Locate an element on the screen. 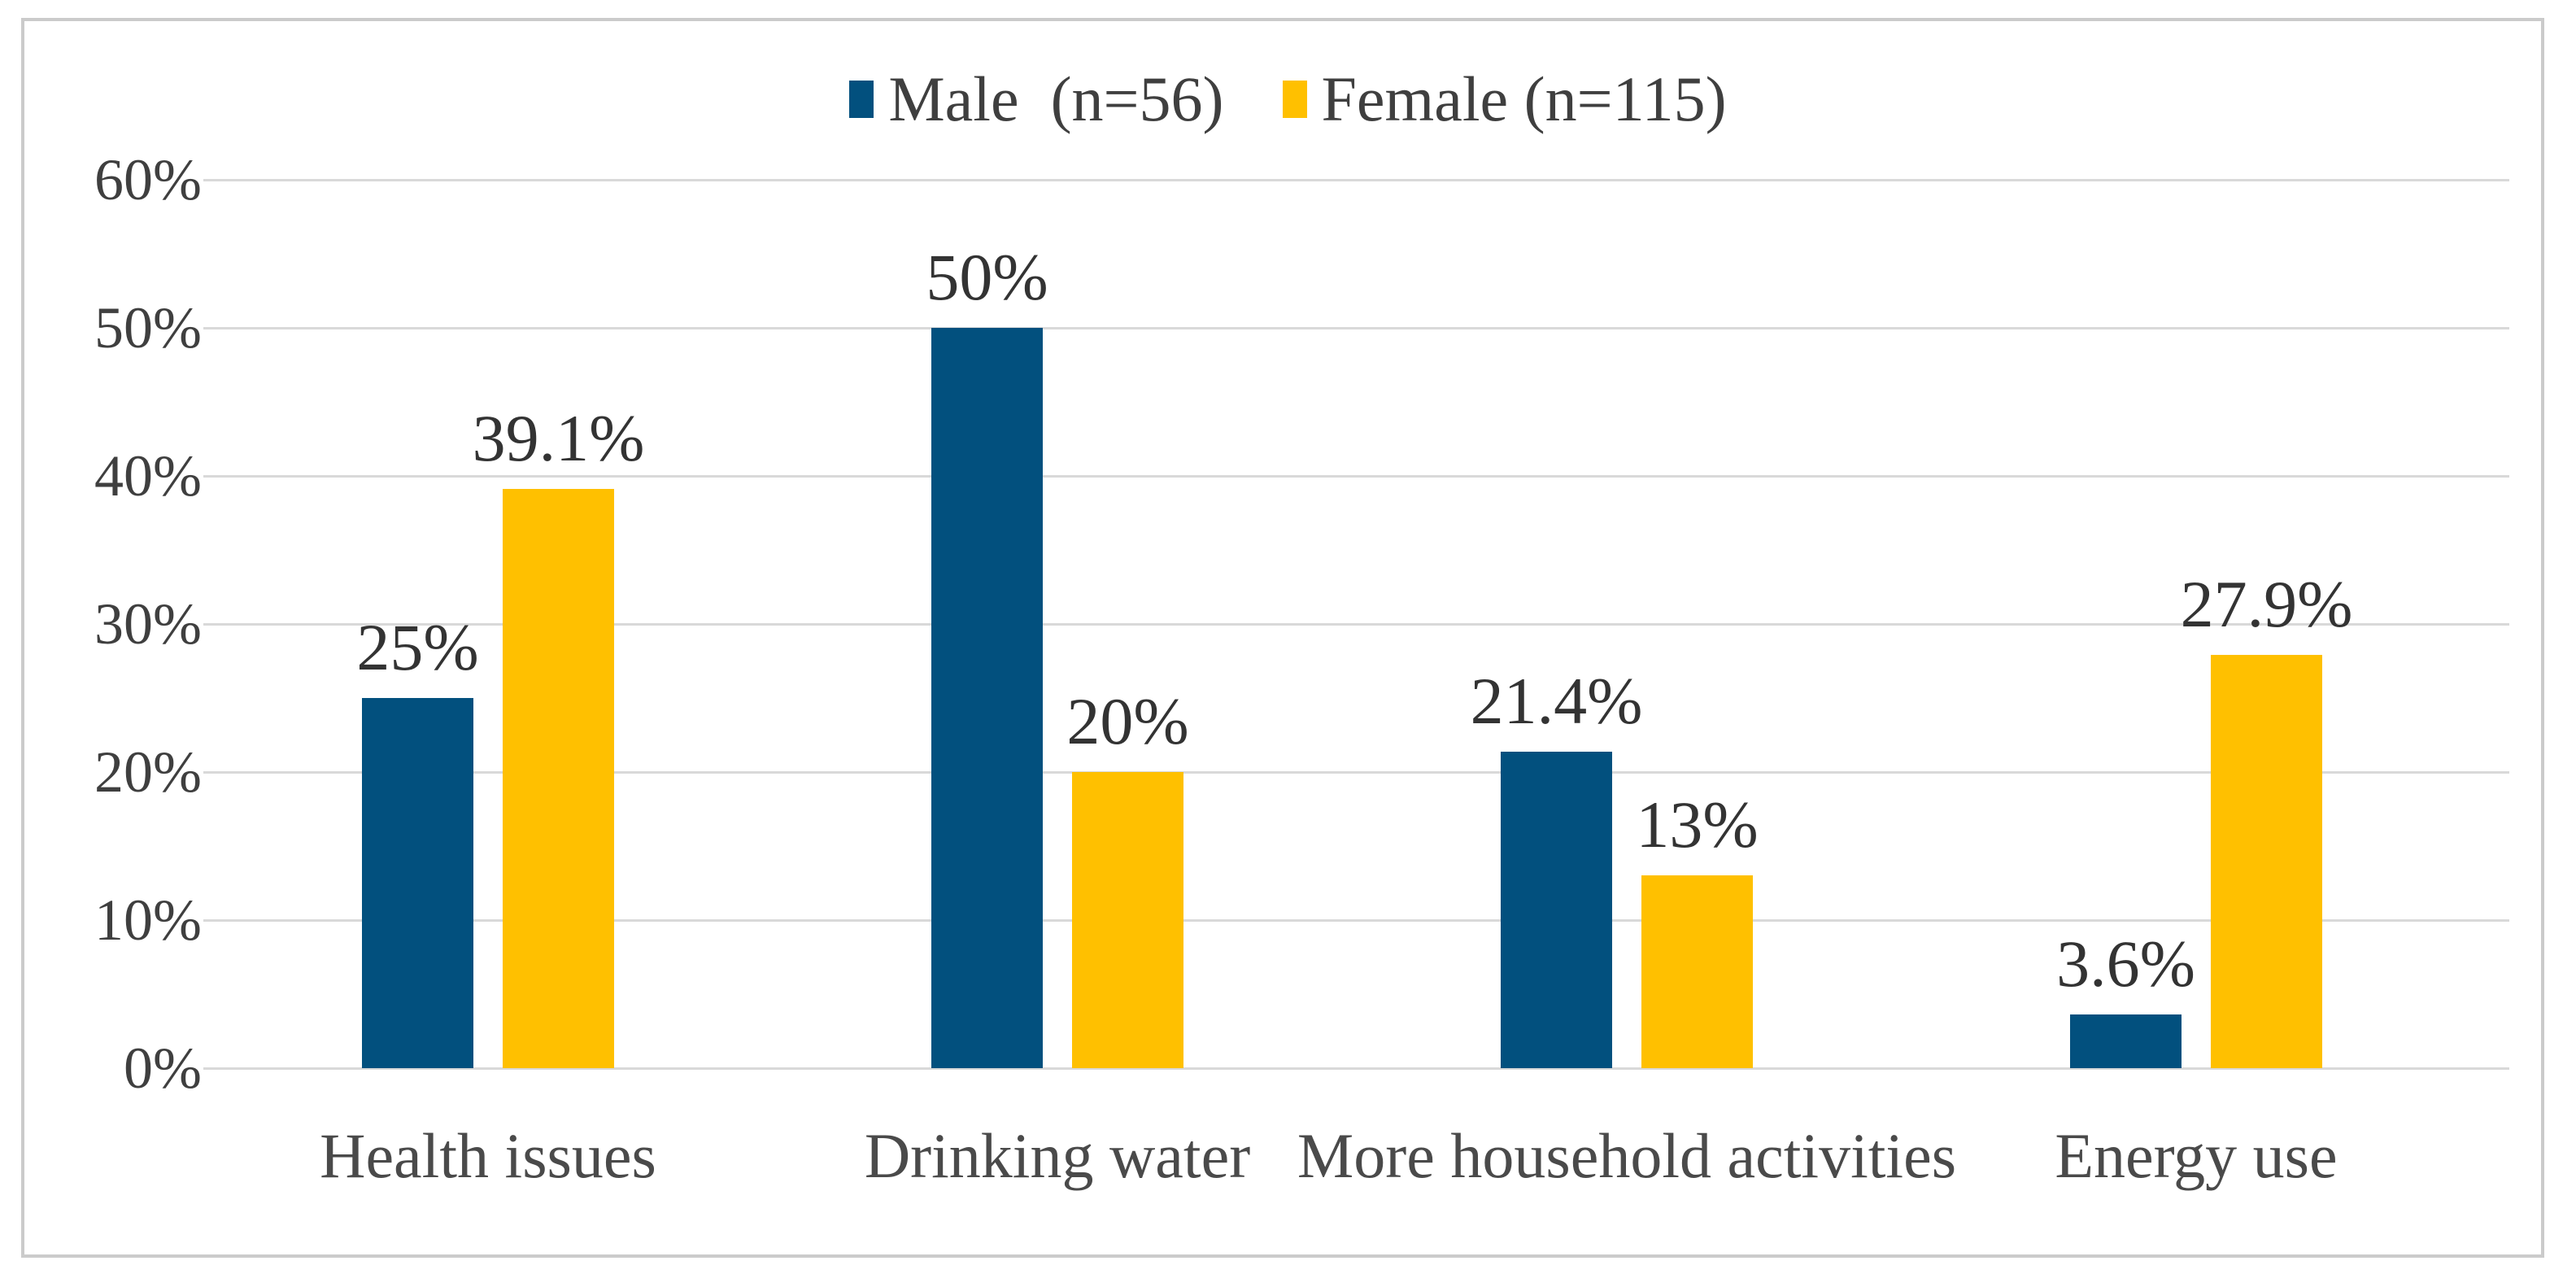  category-label-health-issues: Health issues is located at coordinates (488, 1155).